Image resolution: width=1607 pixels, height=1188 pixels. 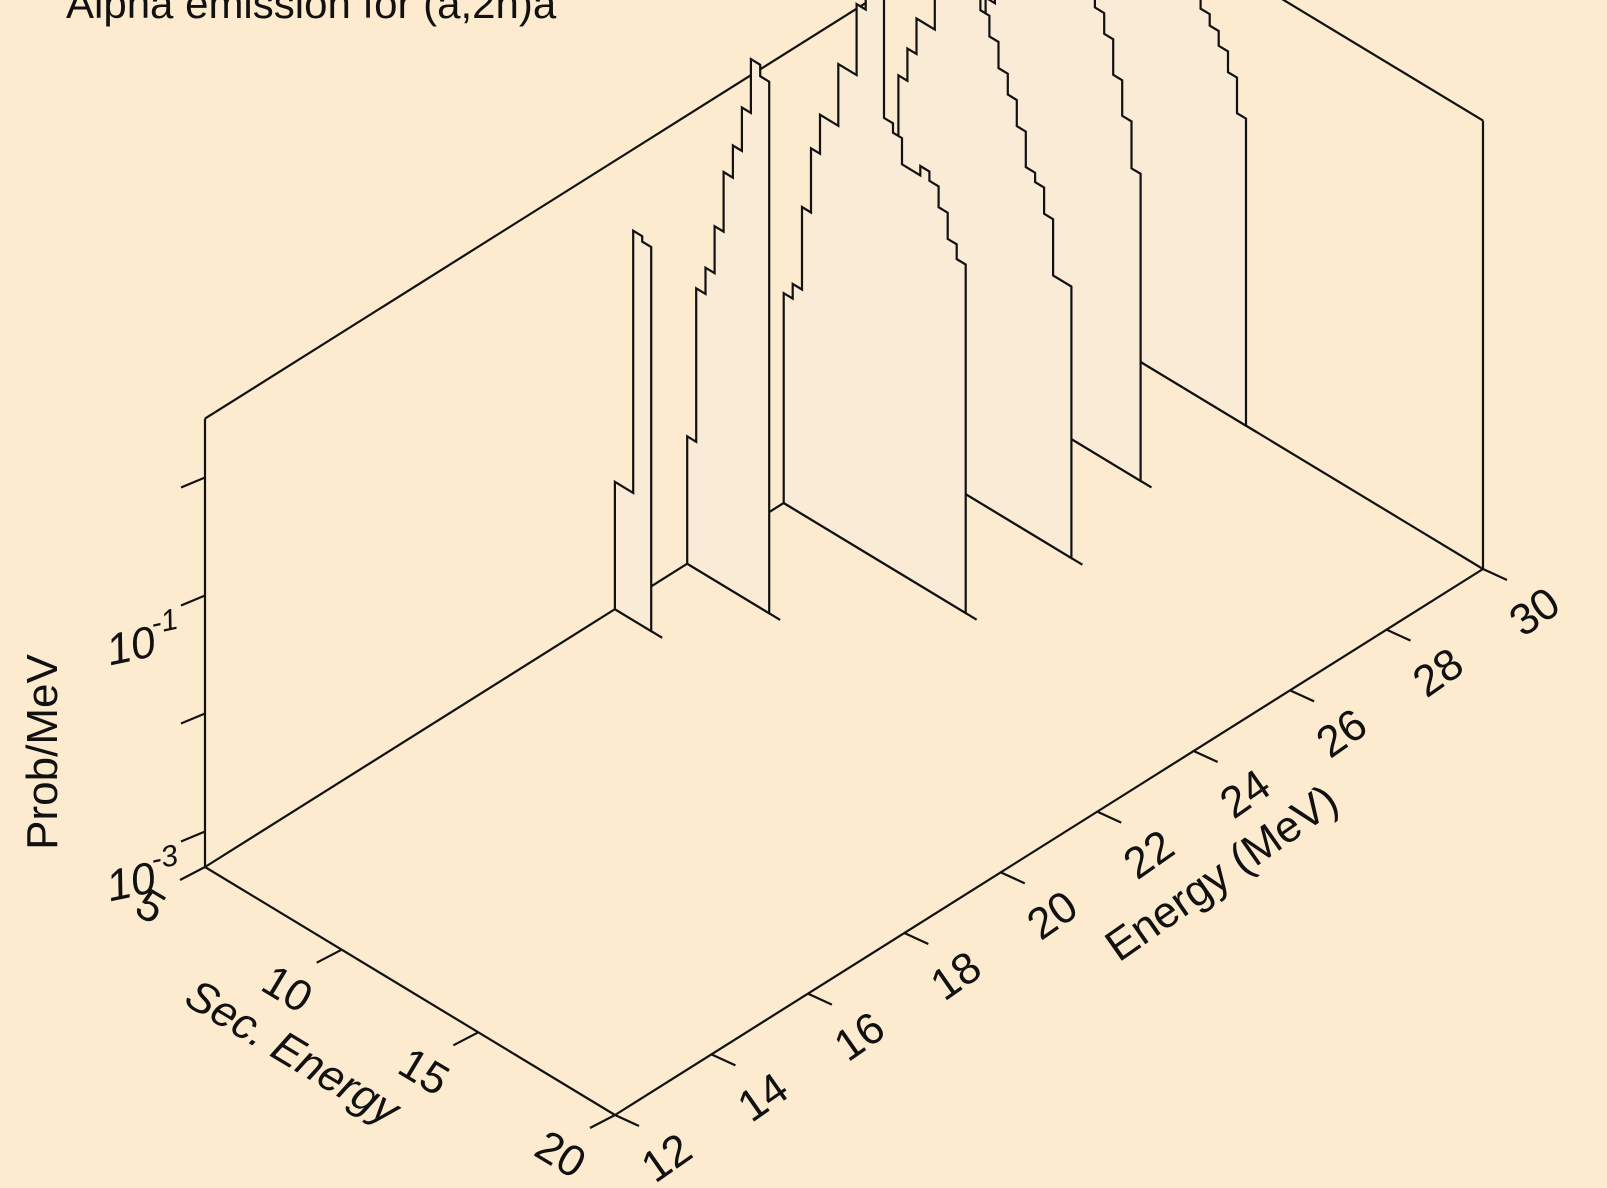 I want to click on chart-title: Alpha emission for (a,2n)a, so click(x=311, y=13).